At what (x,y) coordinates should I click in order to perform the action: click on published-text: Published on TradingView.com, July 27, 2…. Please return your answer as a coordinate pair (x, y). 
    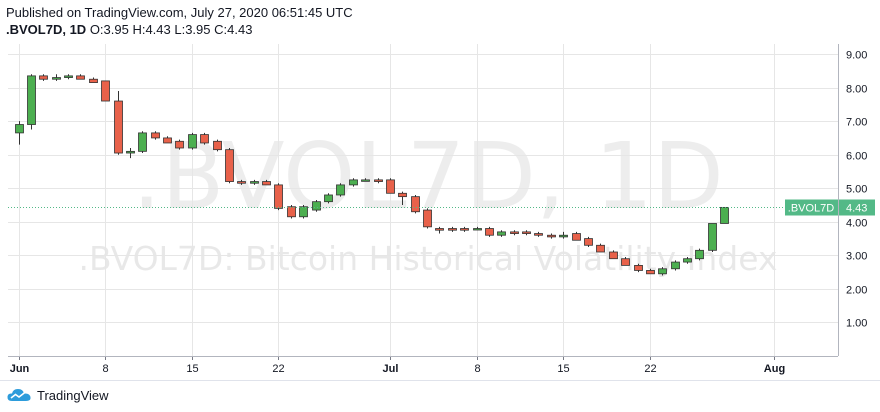
    Looking at the image, I should click on (179, 12).